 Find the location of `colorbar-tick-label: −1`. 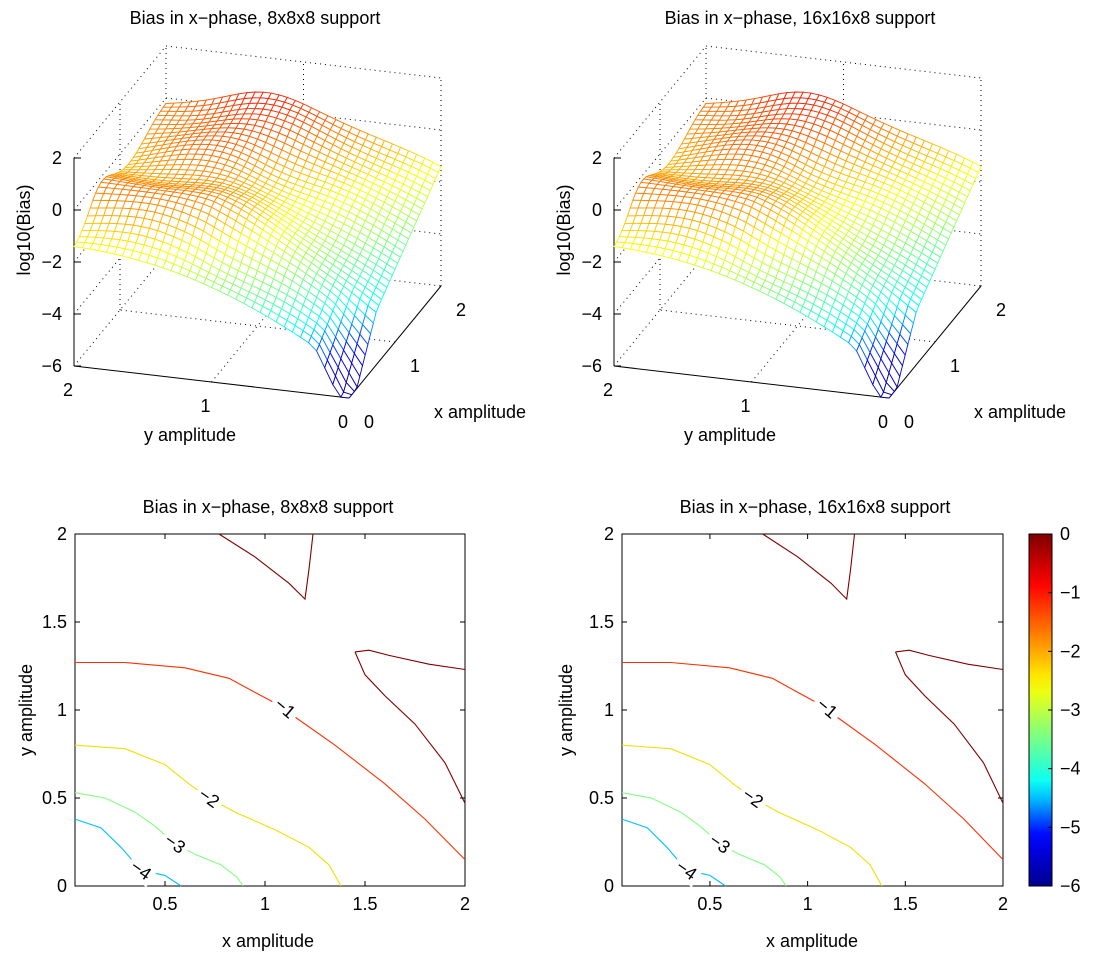

colorbar-tick-label: −1 is located at coordinates (1070, 593).